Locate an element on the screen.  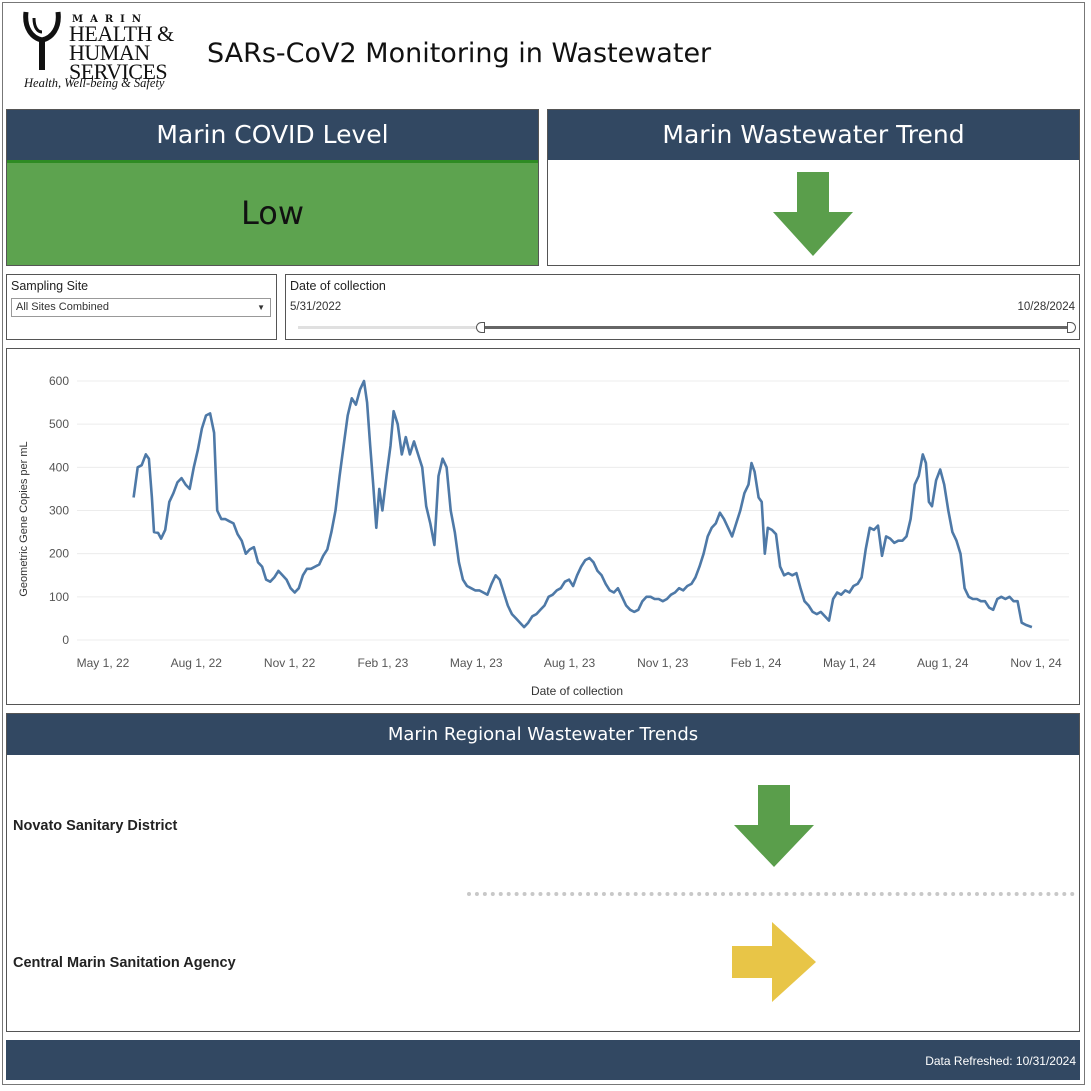
y-tick-label: 300 is located at coordinates (59, 511).